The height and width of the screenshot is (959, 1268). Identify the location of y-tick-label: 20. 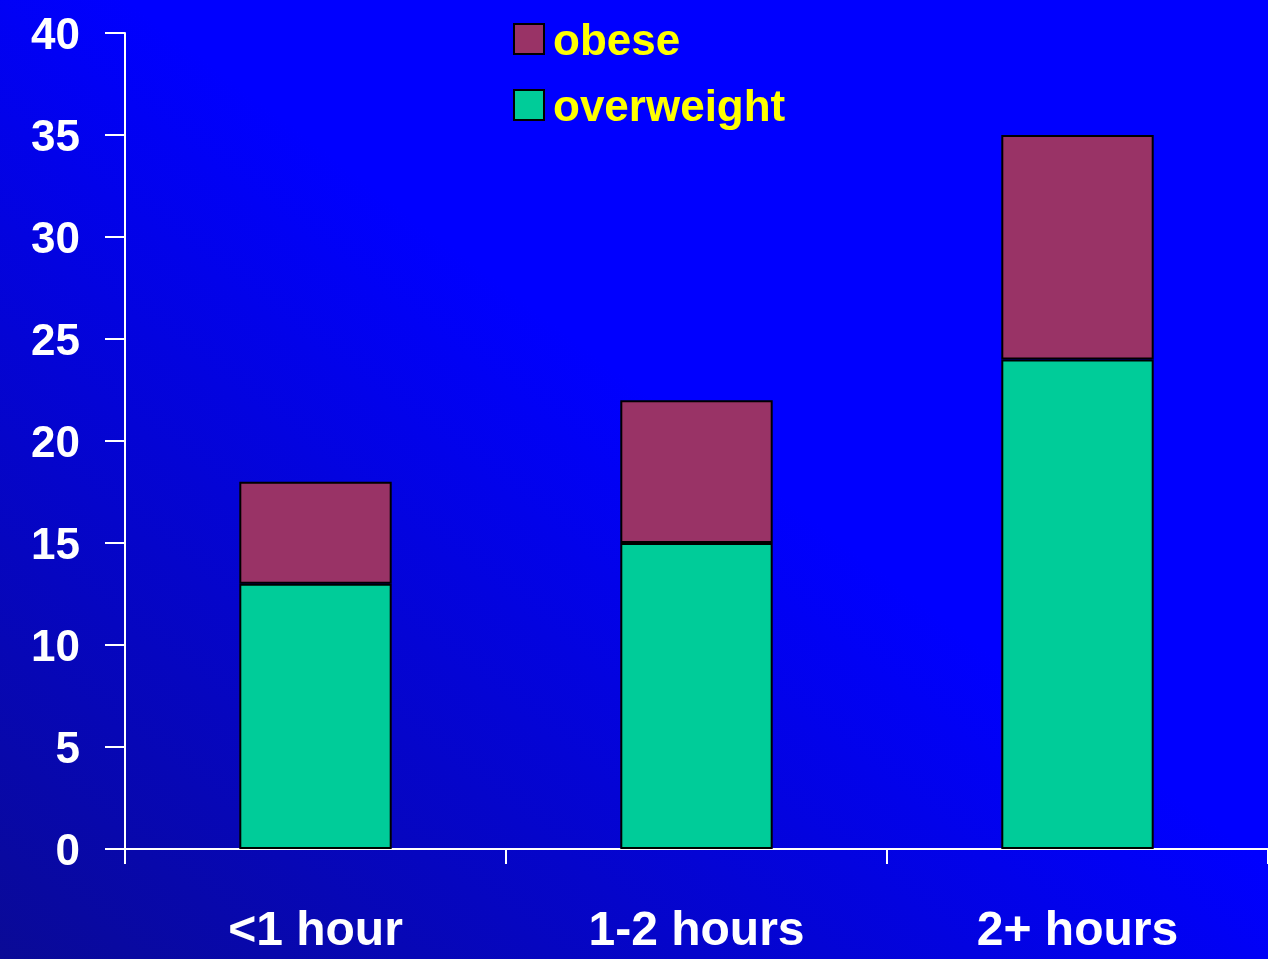
(55, 441).